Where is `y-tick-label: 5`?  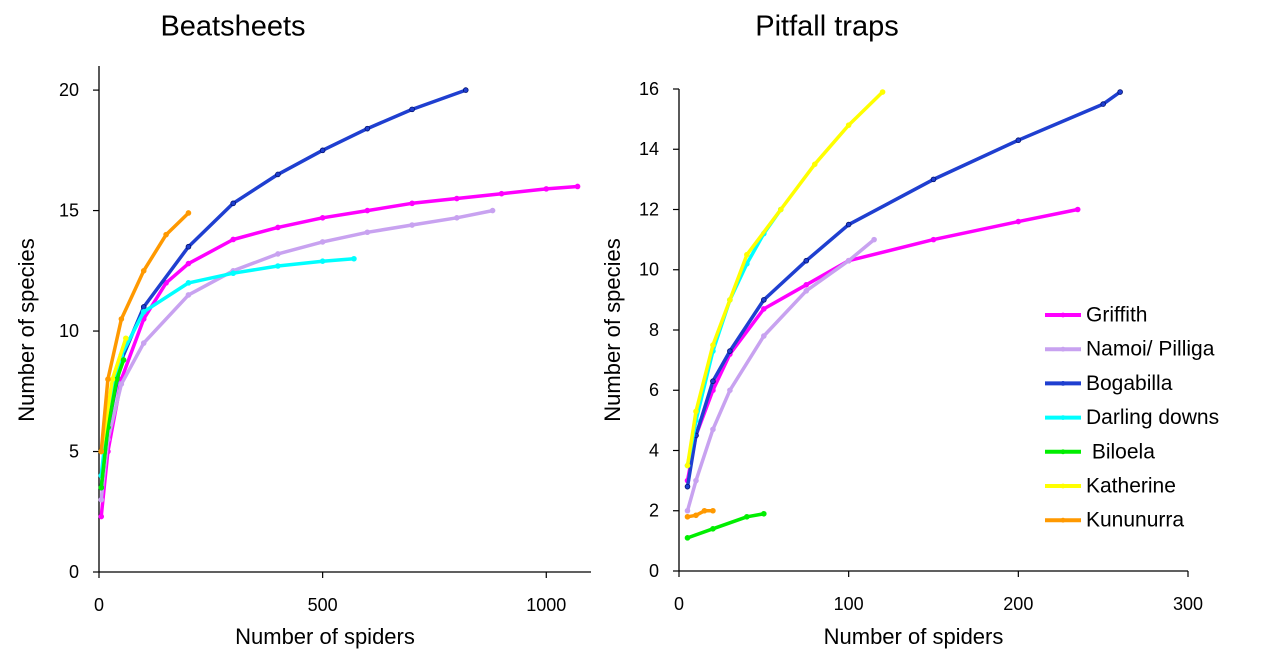 y-tick-label: 5 is located at coordinates (74, 451).